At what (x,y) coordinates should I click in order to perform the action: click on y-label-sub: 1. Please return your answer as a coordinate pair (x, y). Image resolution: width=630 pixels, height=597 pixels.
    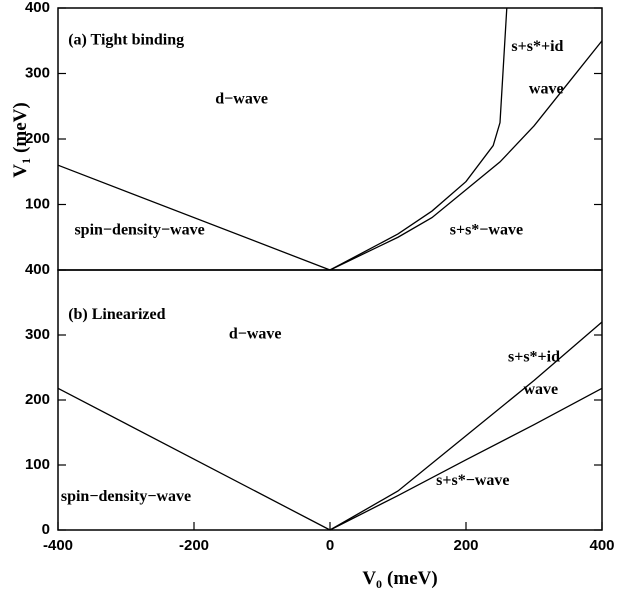
    Looking at the image, I should click on (26, 161).